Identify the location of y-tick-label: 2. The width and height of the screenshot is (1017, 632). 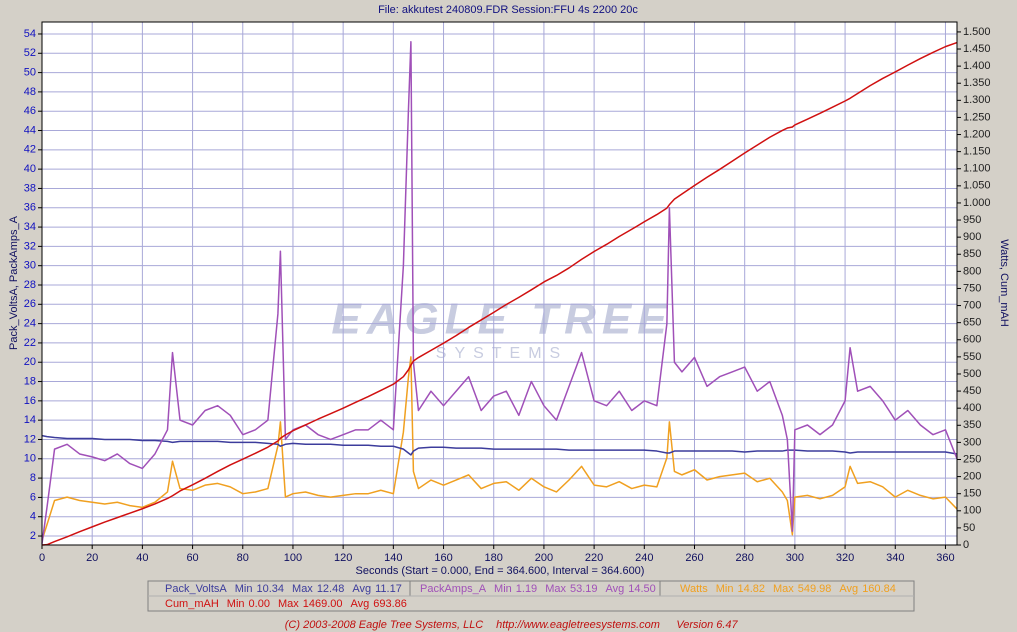
(33, 536).